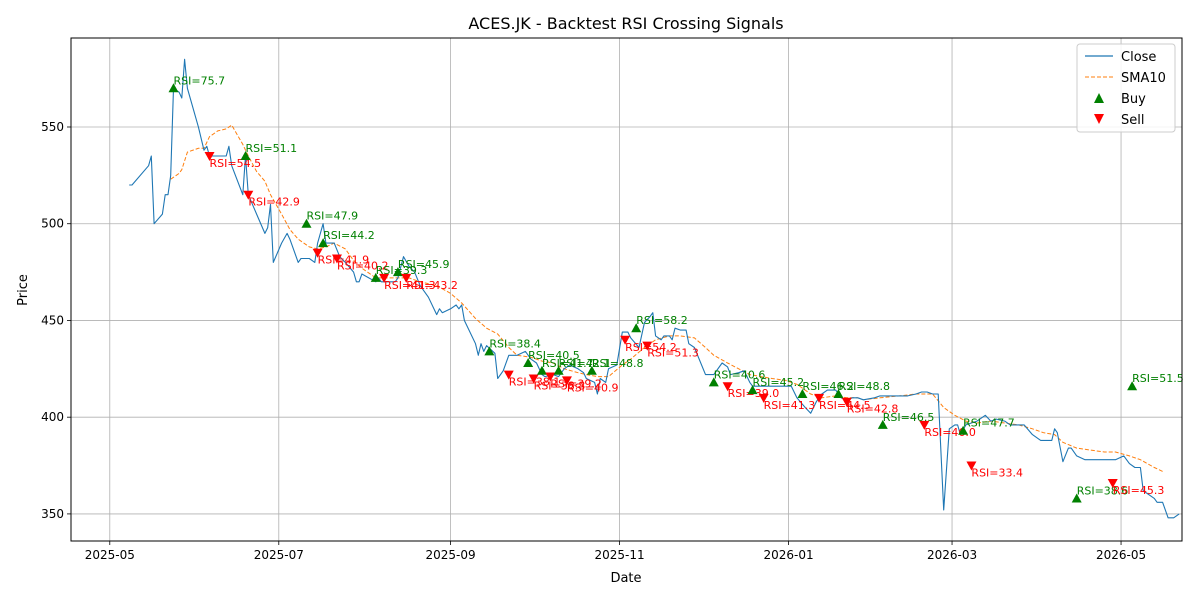 The image size is (1200, 600). What do you see at coordinates (779, 382) in the screenshot?
I see `buy-rsi-label: RSI=45.2` at bounding box center [779, 382].